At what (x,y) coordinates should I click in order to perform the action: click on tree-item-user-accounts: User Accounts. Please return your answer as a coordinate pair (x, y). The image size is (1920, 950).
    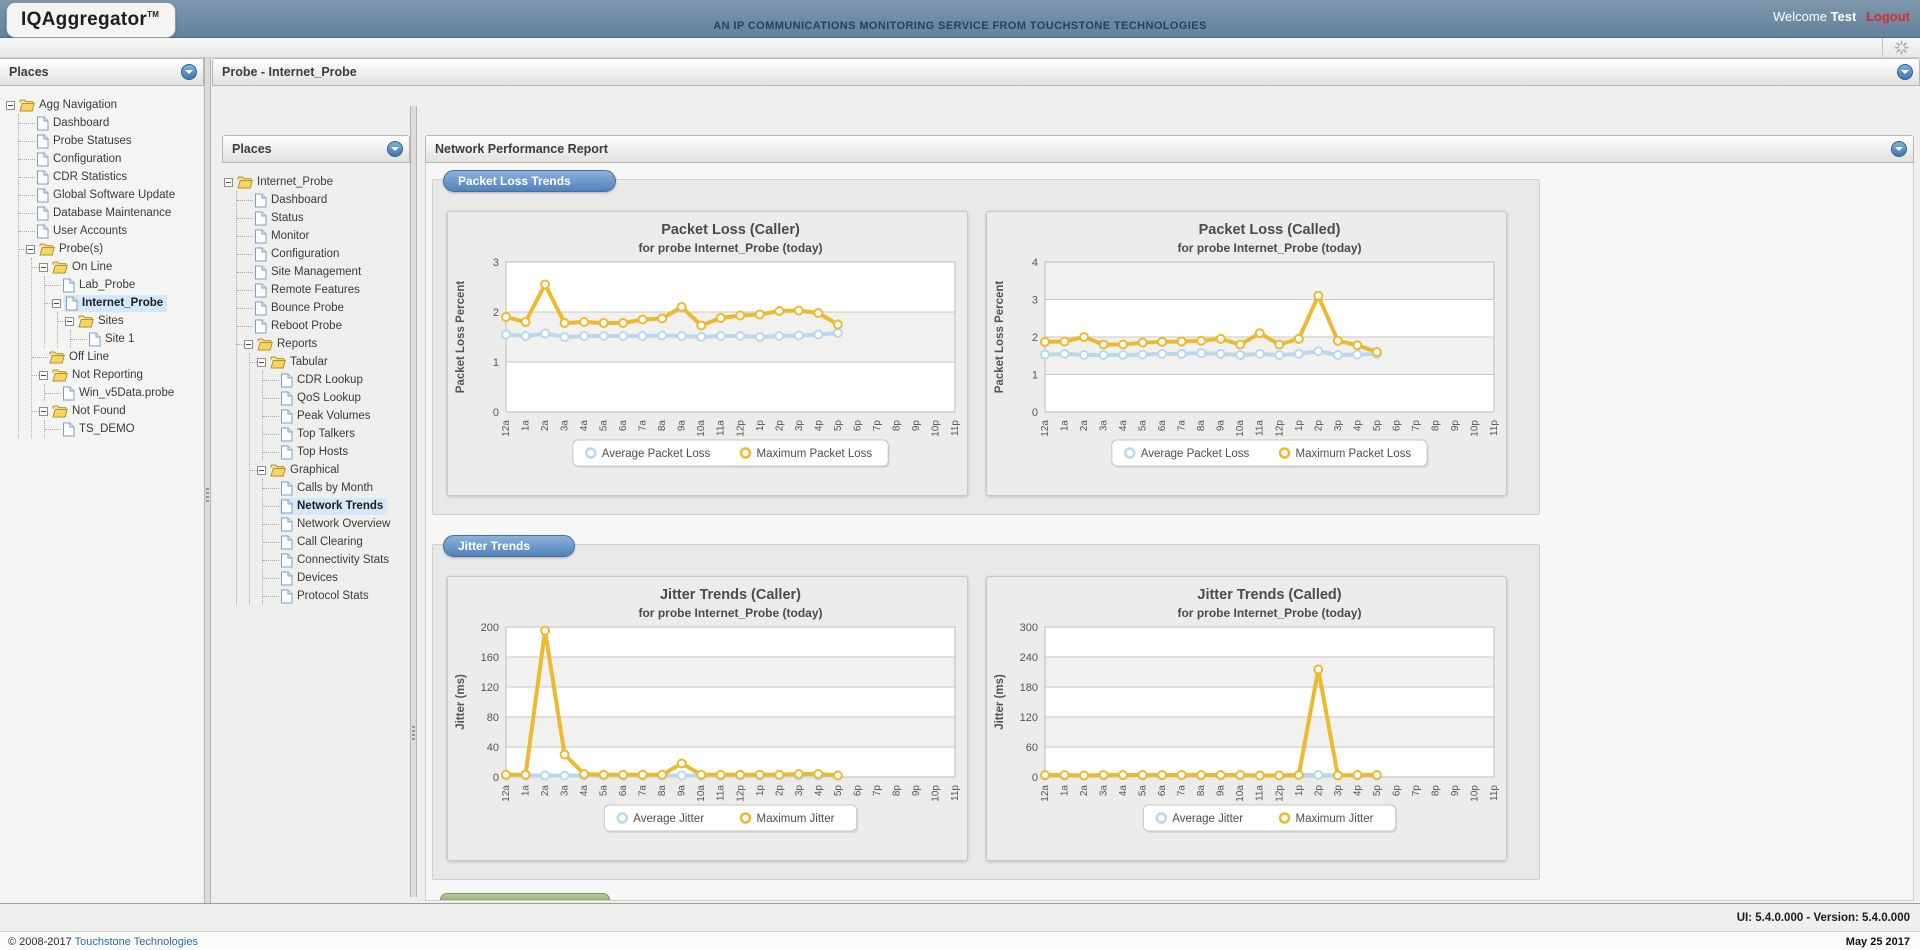
    Looking at the image, I should click on (110, 231).